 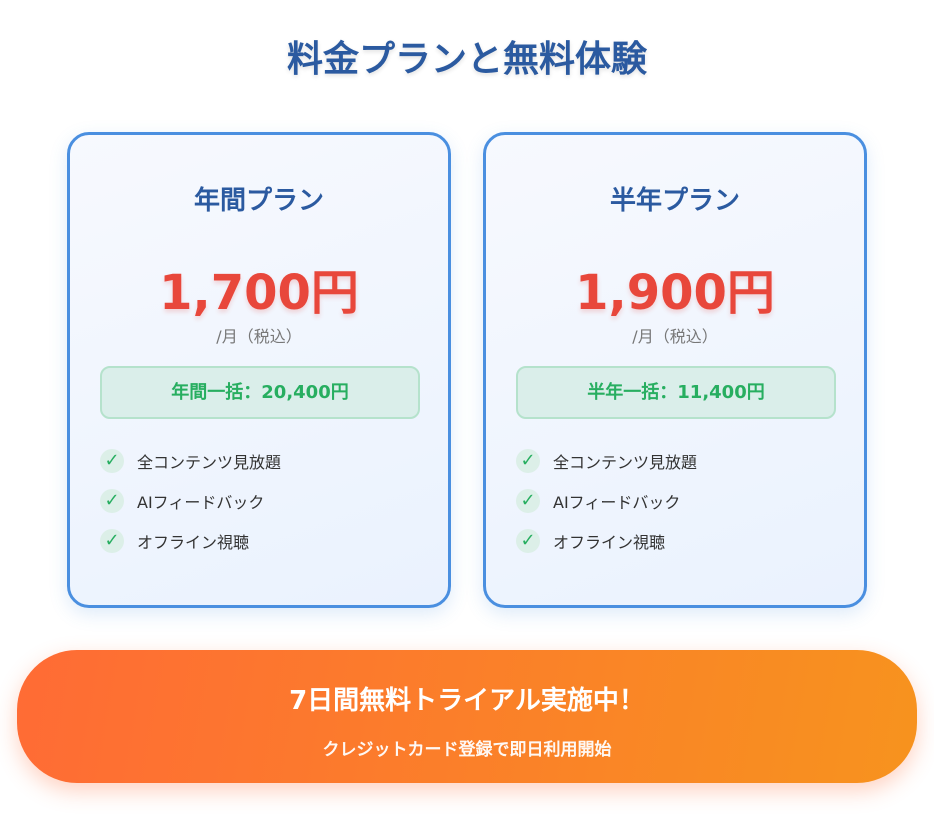 What do you see at coordinates (260, 392) in the screenshot?
I see `total-price-badge: 年間一括：20,400円` at bounding box center [260, 392].